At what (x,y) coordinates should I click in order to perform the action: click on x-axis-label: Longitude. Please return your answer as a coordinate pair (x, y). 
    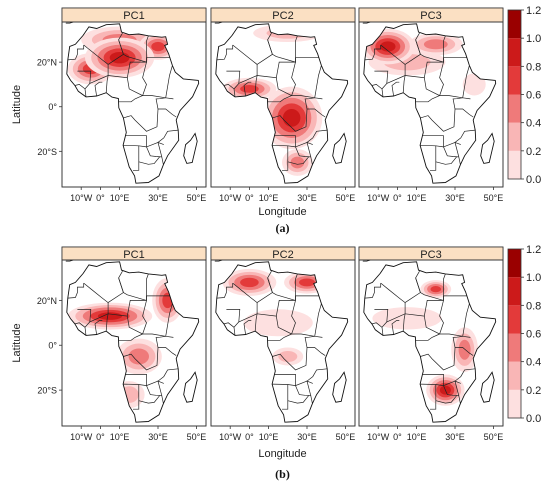
    Looking at the image, I should click on (282, 212).